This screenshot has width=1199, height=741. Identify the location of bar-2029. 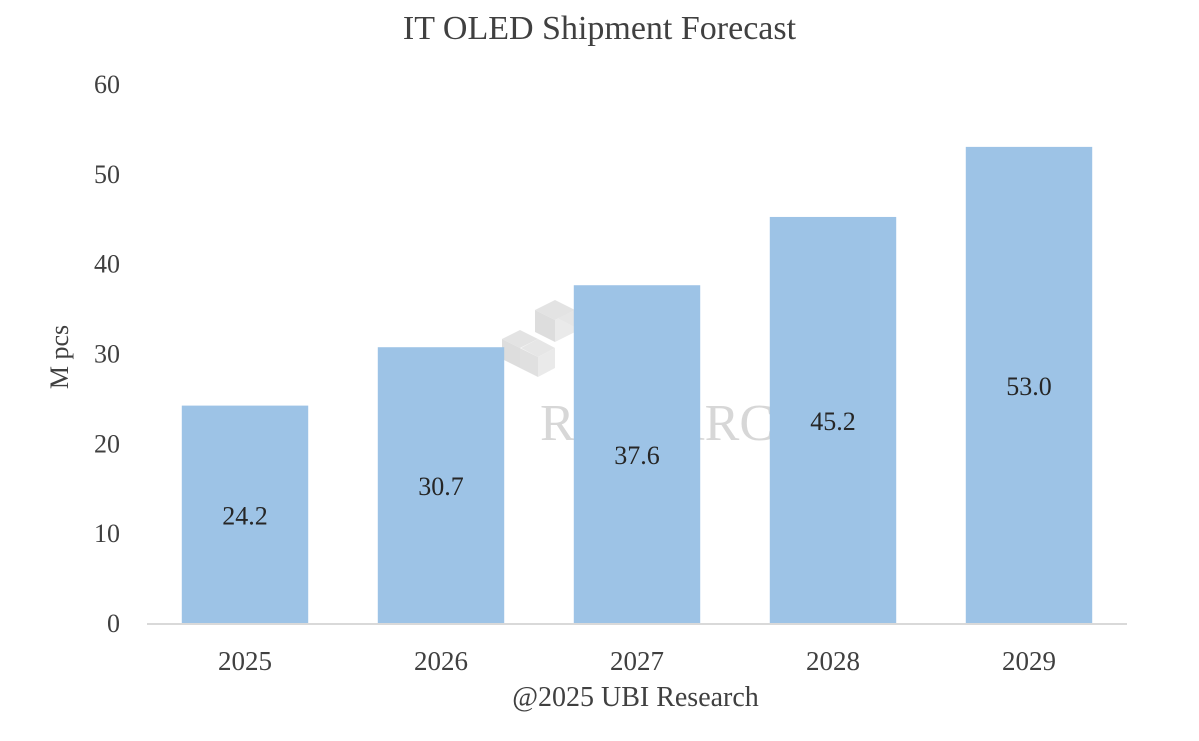
(1029, 384).